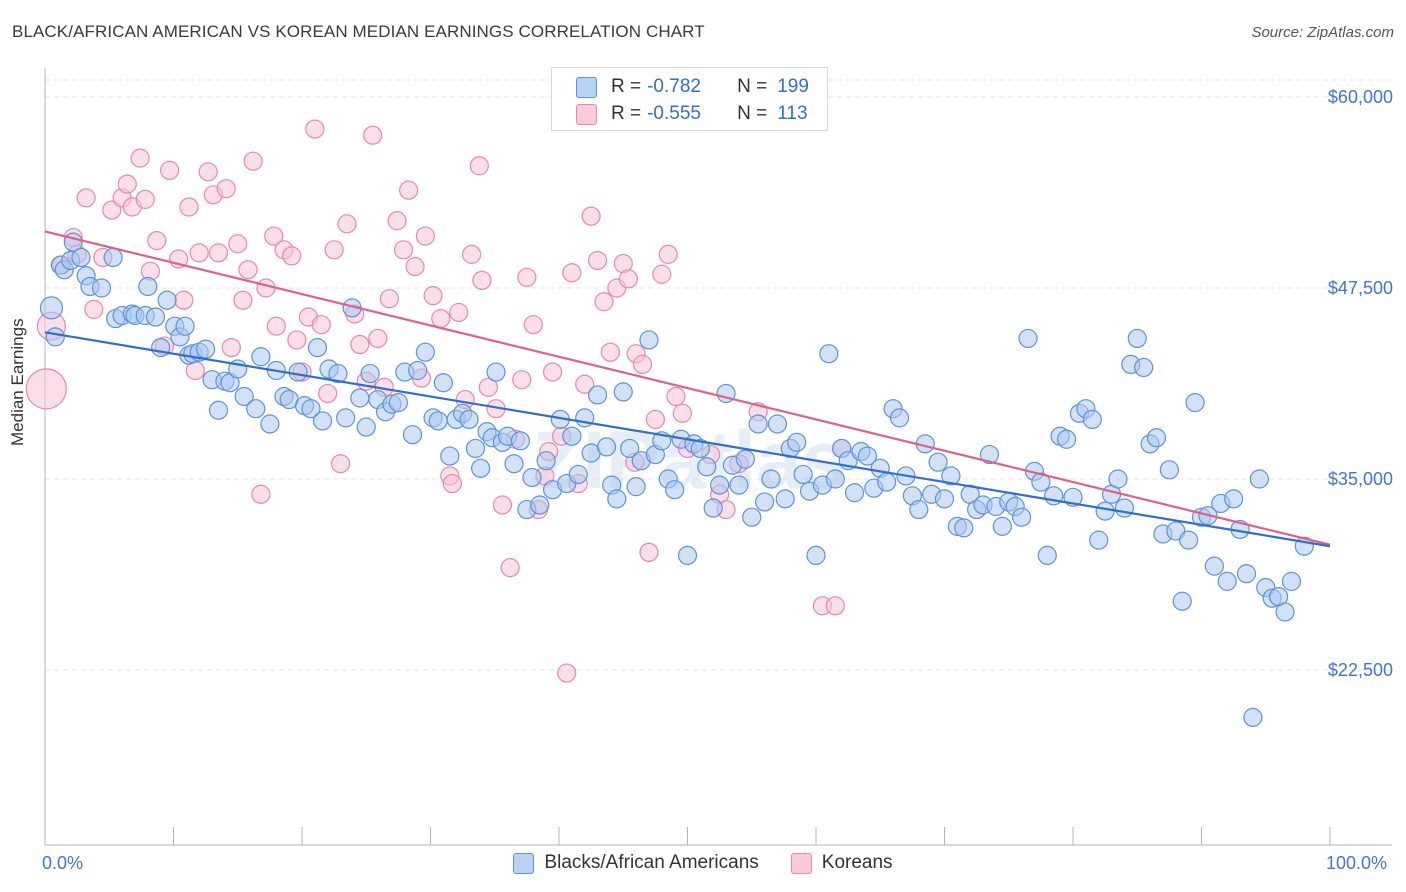  What do you see at coordinates (857, 862) in the screenshot?
I see `legend-label-koreans: Koreans` at bounding box center [857, 862].